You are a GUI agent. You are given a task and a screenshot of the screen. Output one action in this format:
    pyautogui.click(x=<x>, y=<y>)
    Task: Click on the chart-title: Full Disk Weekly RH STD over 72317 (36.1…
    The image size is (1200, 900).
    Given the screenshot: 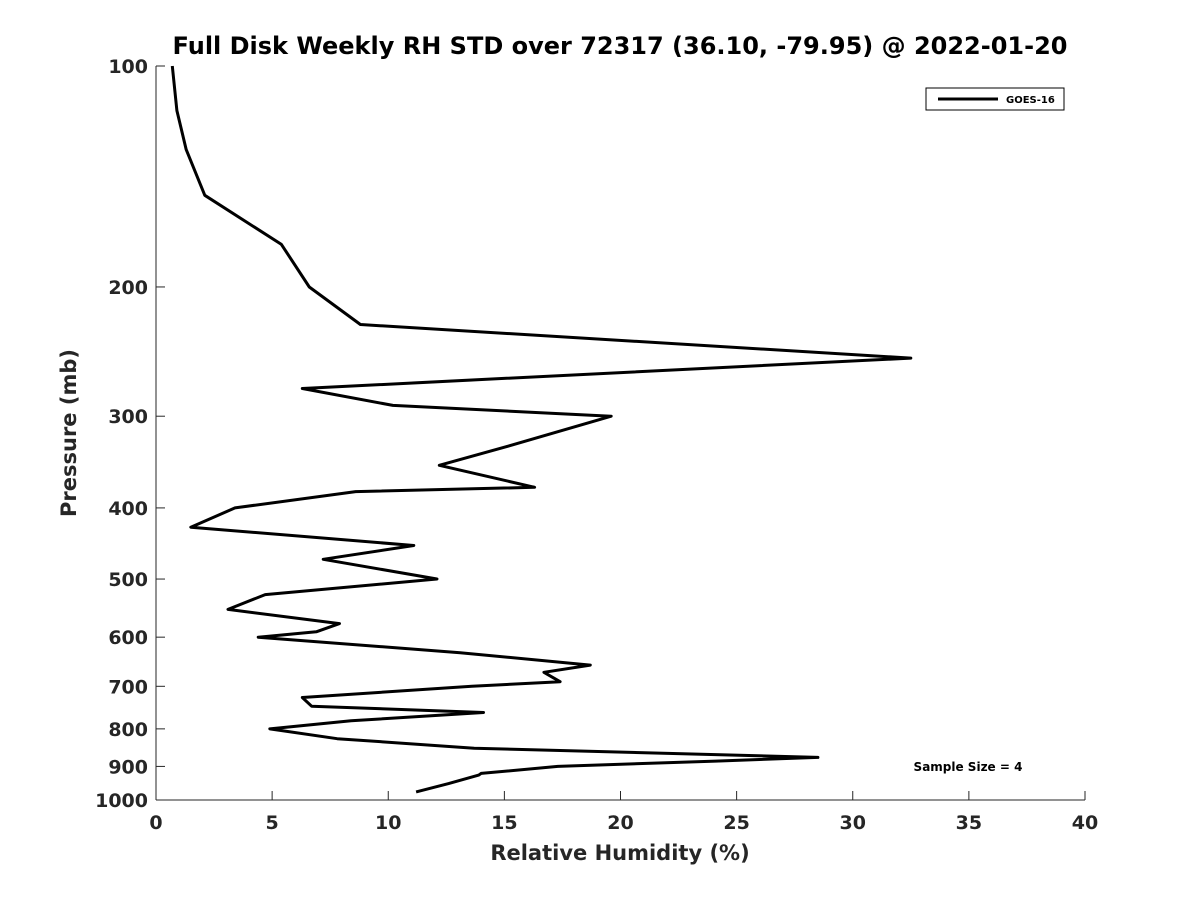 What is the action you would take?
    pyautogui.click(x=620, y=46)
    